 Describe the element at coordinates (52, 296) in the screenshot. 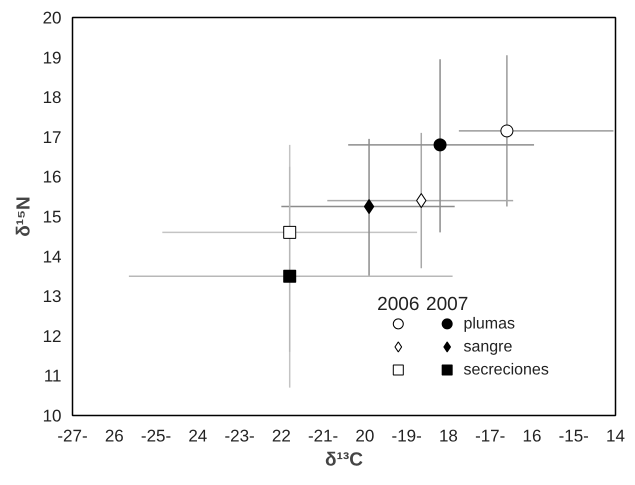

I see `y-tick-label: 13` at that location.